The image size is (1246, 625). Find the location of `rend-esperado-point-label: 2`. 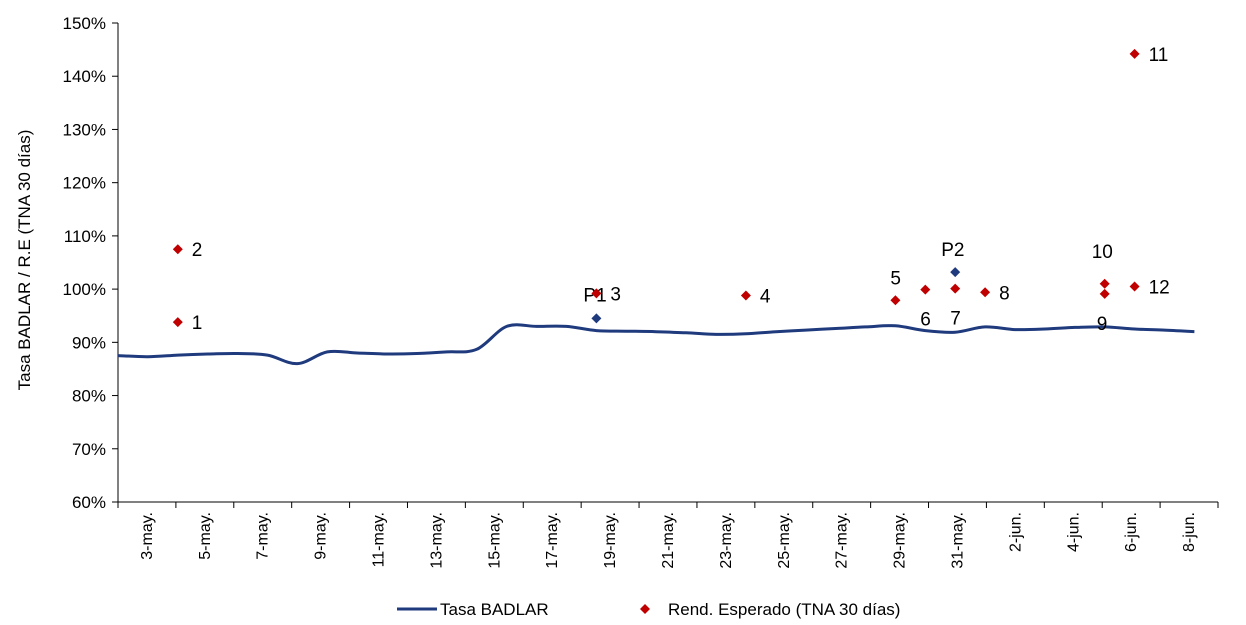

rend-esperado-point-label: 2 is located at coordinates (197, 250).